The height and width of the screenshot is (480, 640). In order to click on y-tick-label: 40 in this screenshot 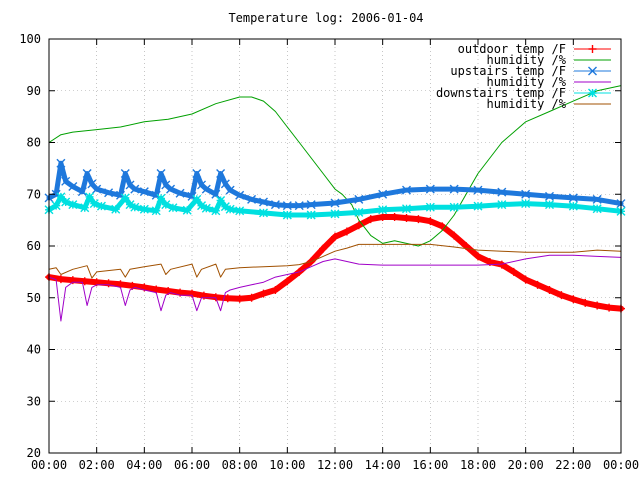, I will do `click(34, 350)`.